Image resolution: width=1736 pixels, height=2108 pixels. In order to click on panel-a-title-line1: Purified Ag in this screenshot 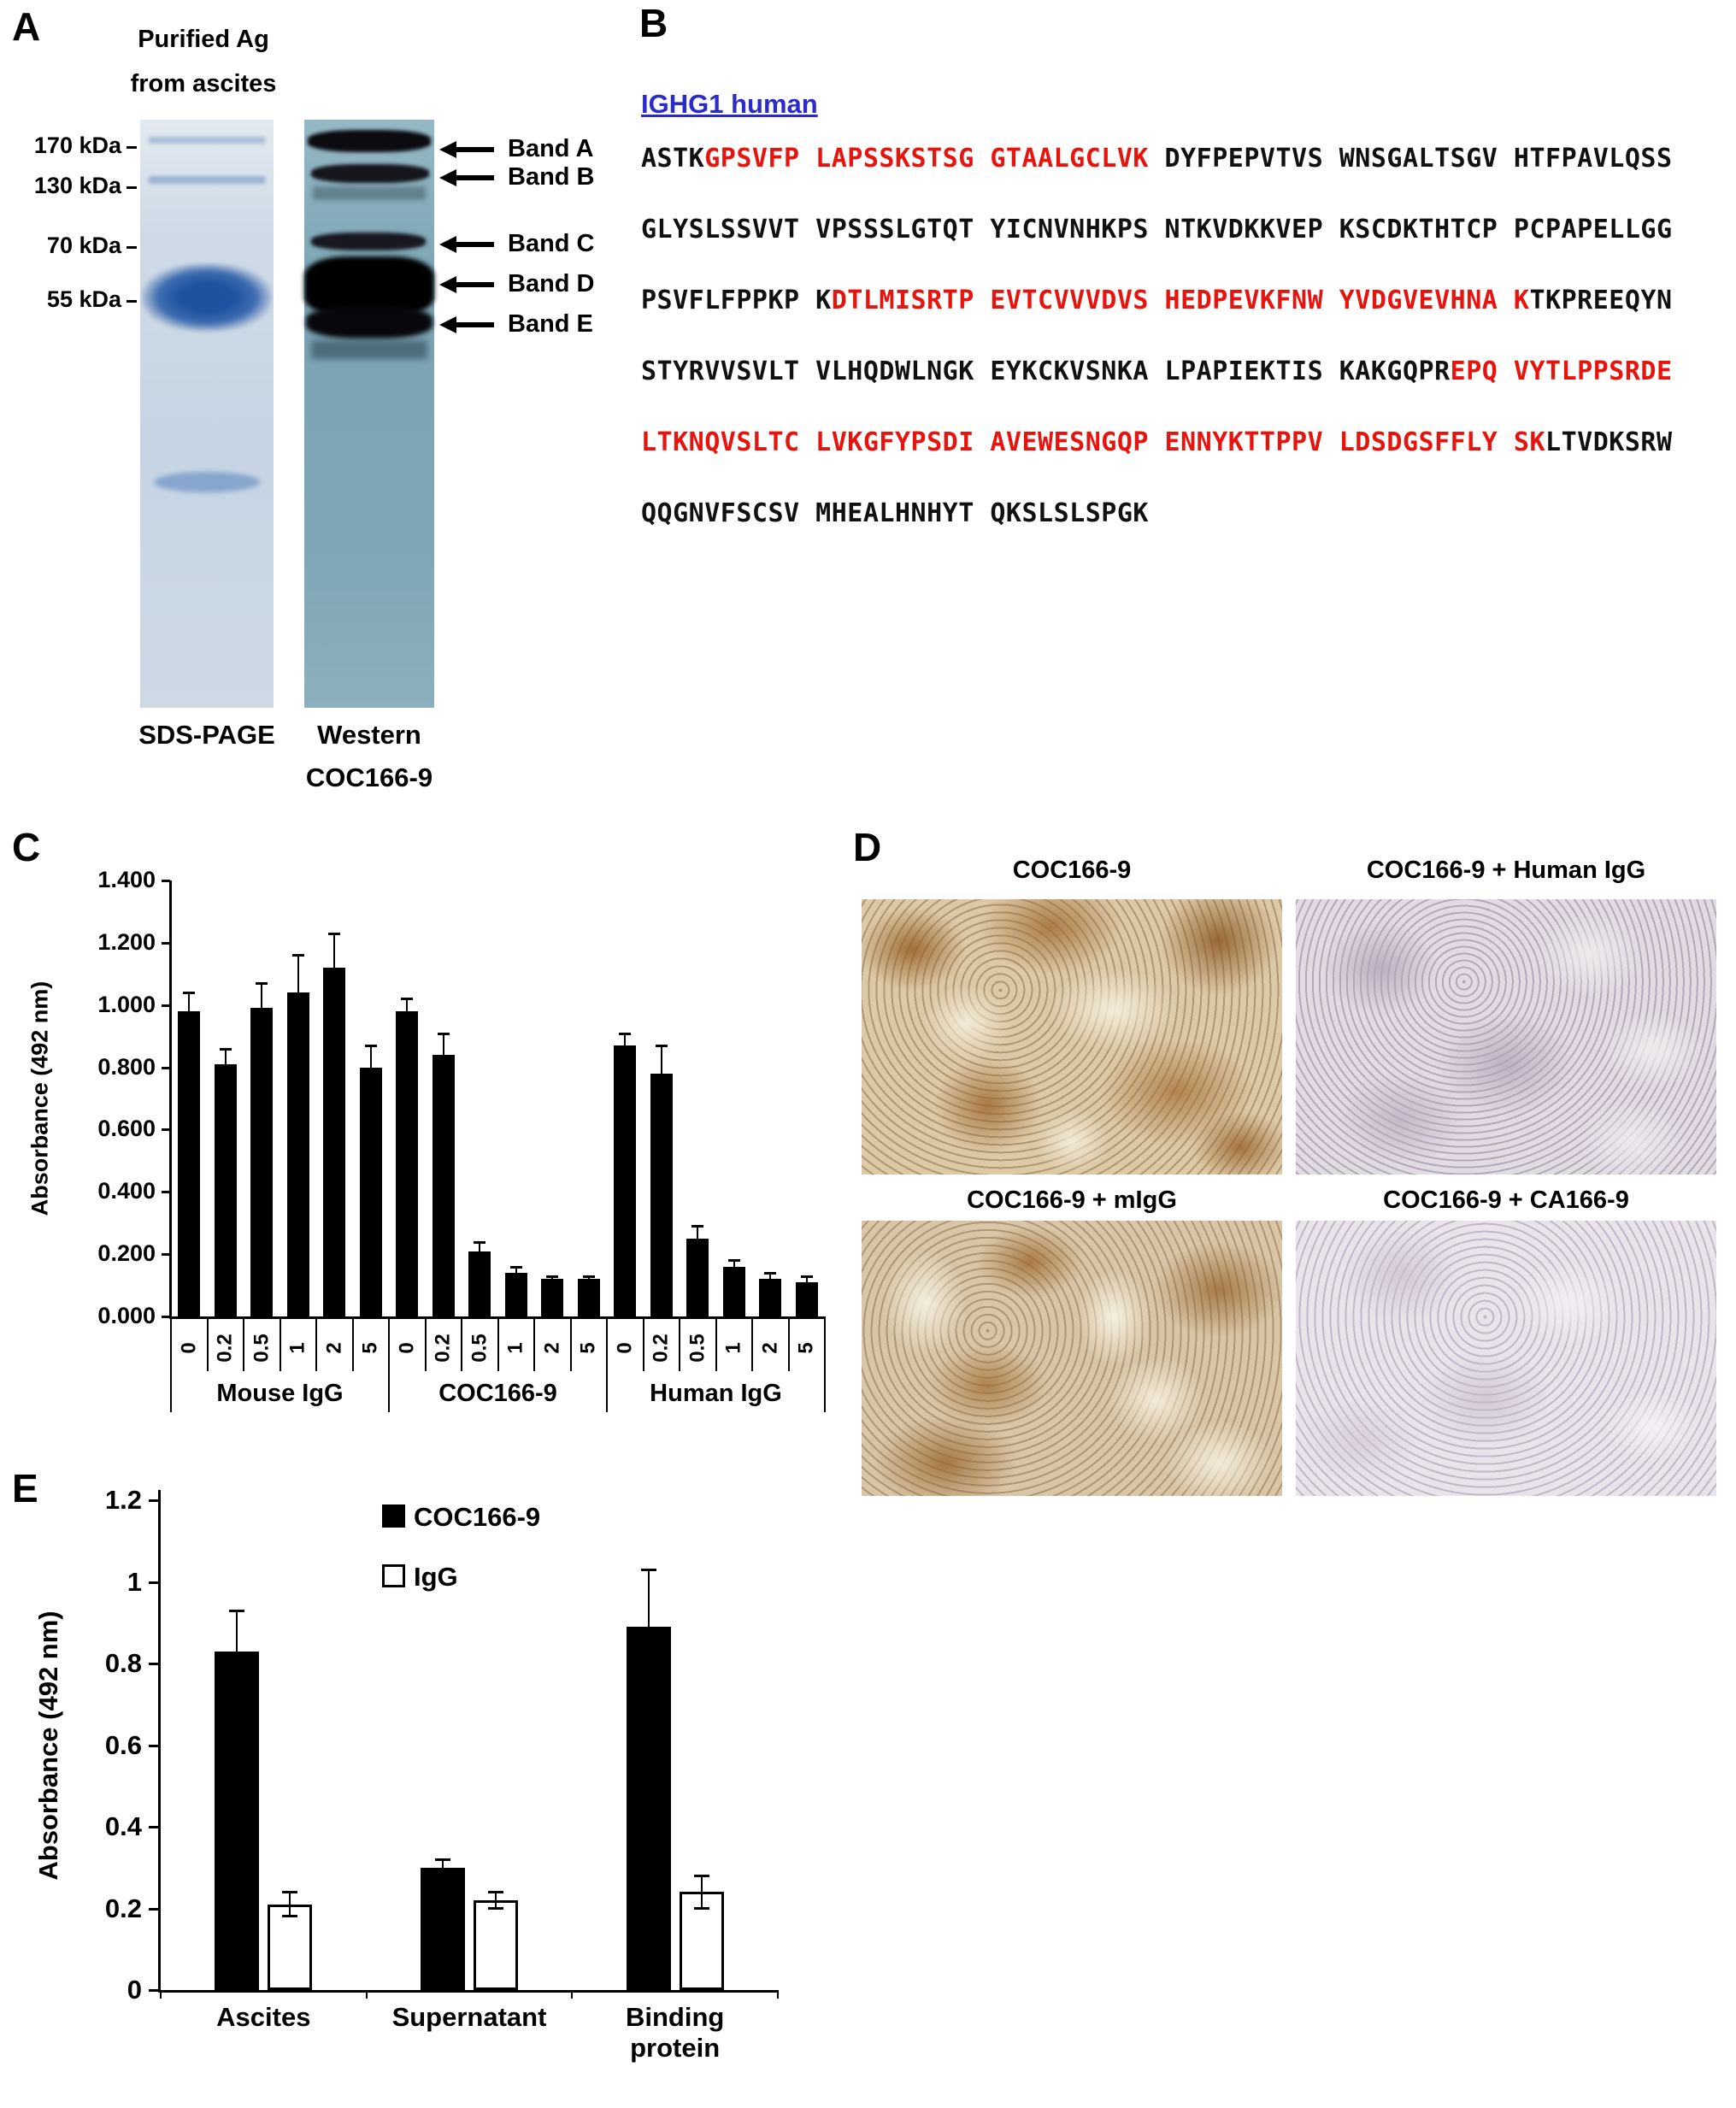, I will do `click(203, 39)`.